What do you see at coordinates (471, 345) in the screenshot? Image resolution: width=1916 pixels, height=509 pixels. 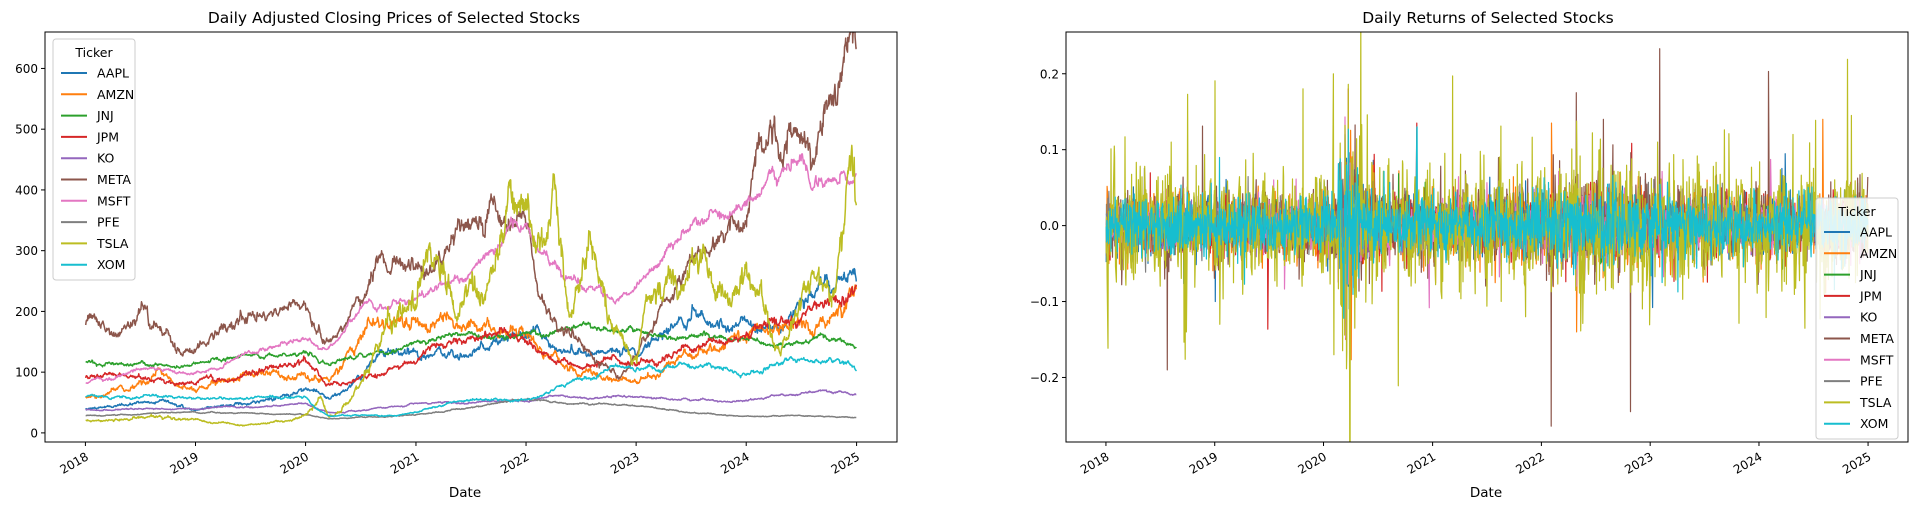 I see `price-line-jnj` at bounding box center [471, 345].